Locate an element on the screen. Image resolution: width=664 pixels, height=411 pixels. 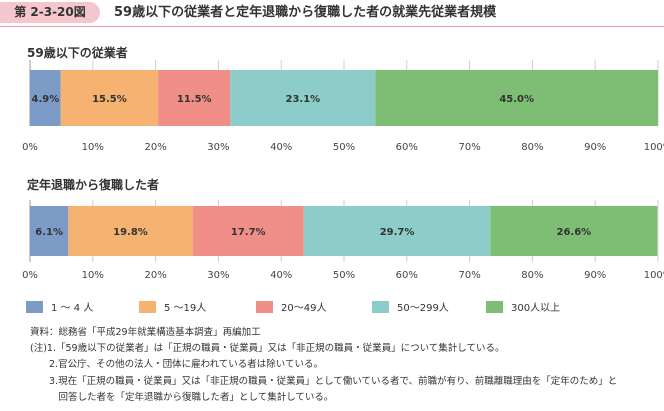
note-line: 2.官公庁、その他の法人・団体に雇われている者は除いている。 is located at coordinates (177, 365).